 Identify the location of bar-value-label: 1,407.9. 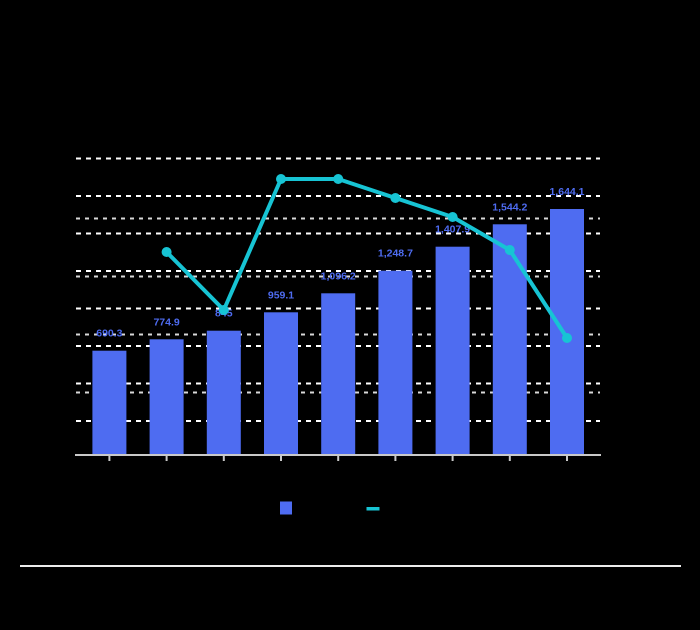
(452, 230).